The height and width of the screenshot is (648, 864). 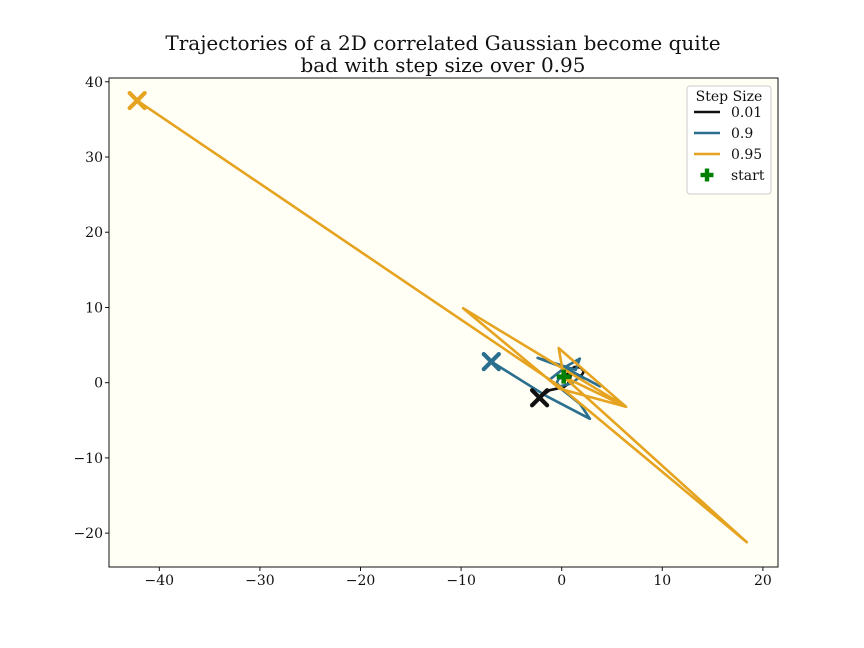 What do you see at coordinates (728, 113) in the screenshot?
I see `legend-entry: 0.01` at bounding box center [728, 113].